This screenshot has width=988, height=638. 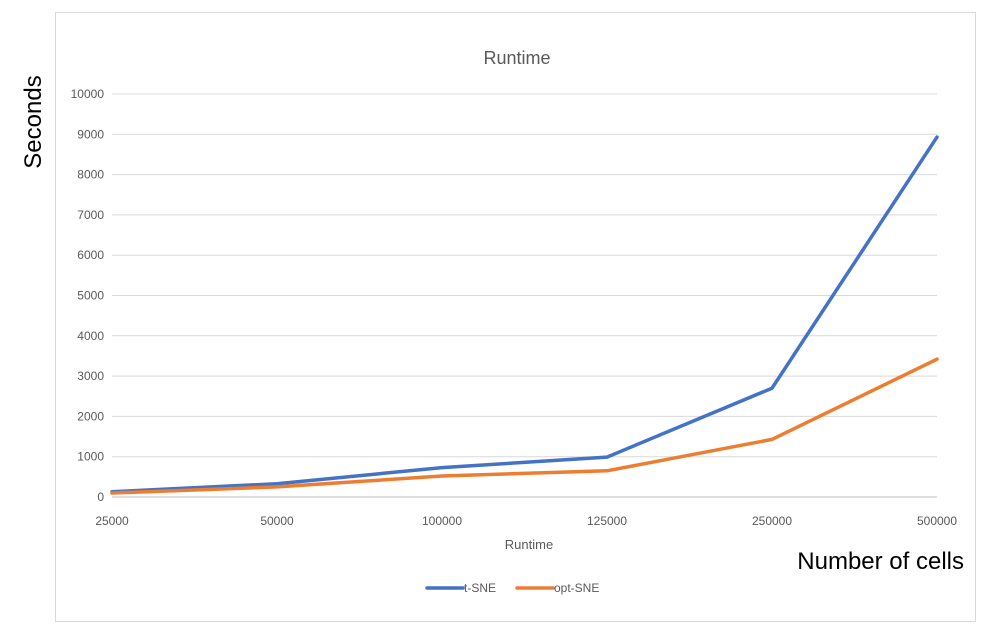 I want to click on legend-item-opt-SNE: opt-SNE, so click(x=557, y=588).